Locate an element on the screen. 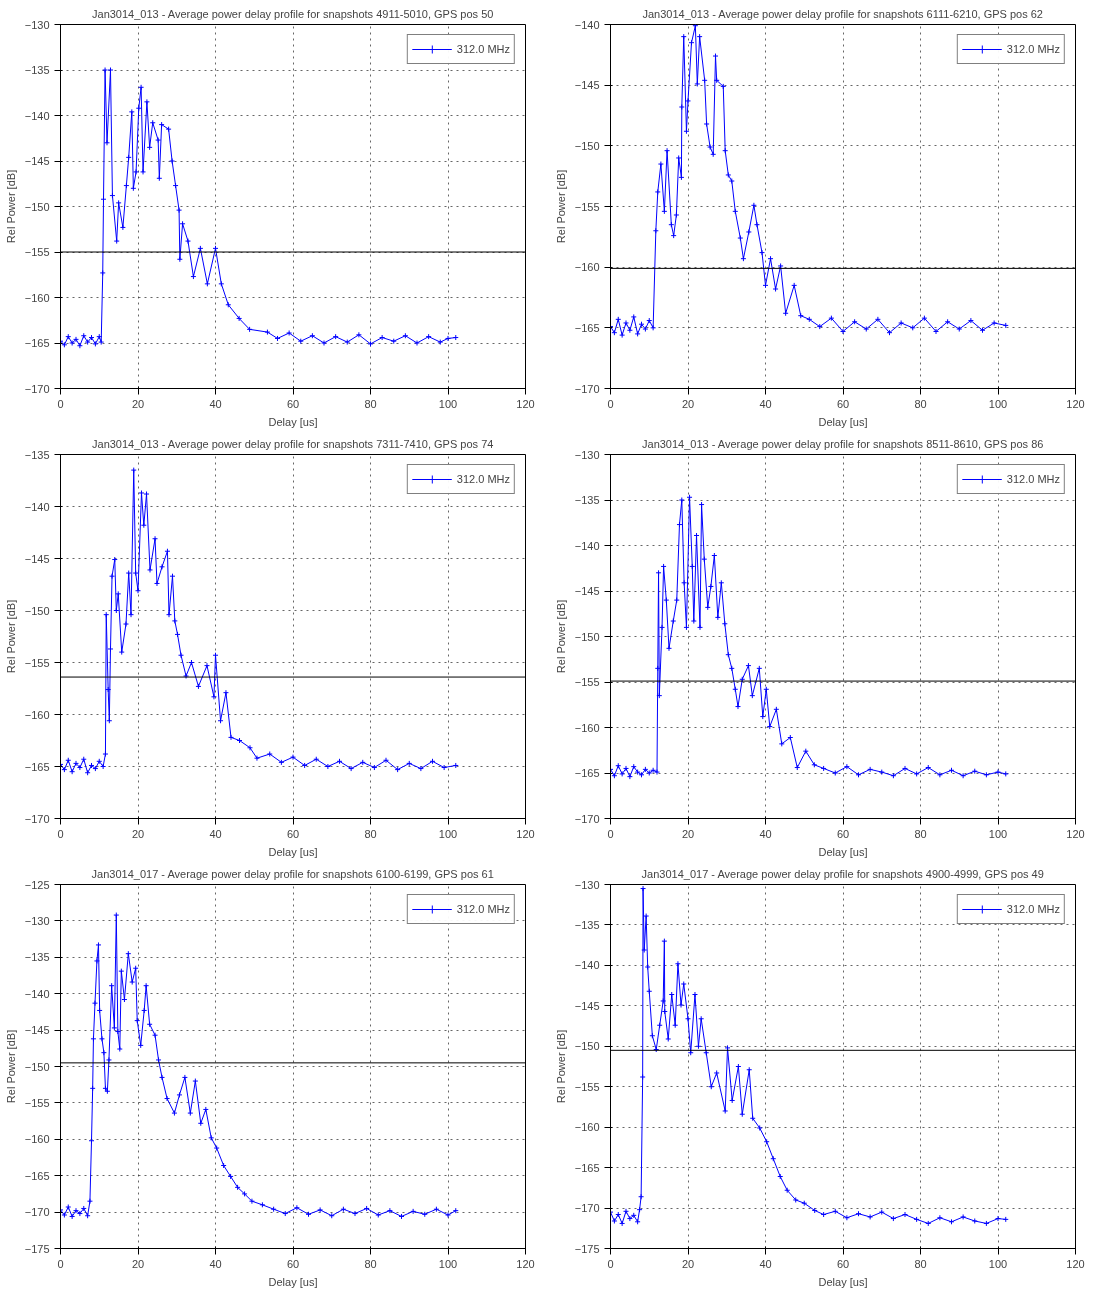 This screenshot has width=1100, height=1291. y-tick-label: −125 is located at coordinates (37, 884).